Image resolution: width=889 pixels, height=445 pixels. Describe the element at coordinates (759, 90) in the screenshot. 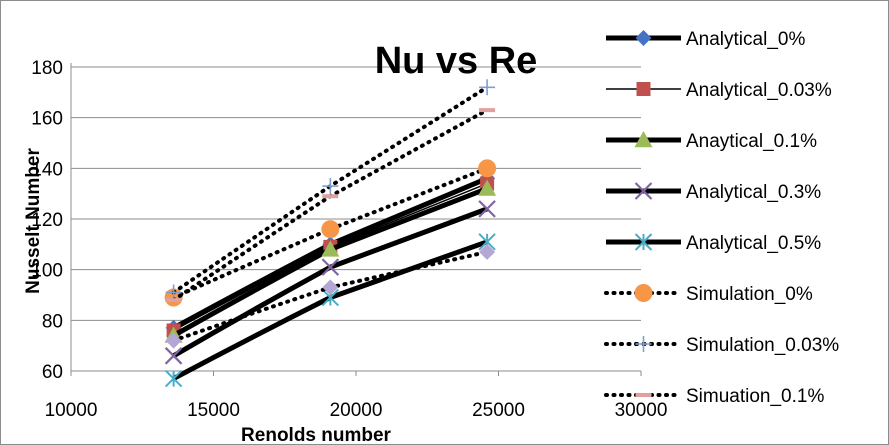

I see `legend-label: Analytical_0.03%` at that location.